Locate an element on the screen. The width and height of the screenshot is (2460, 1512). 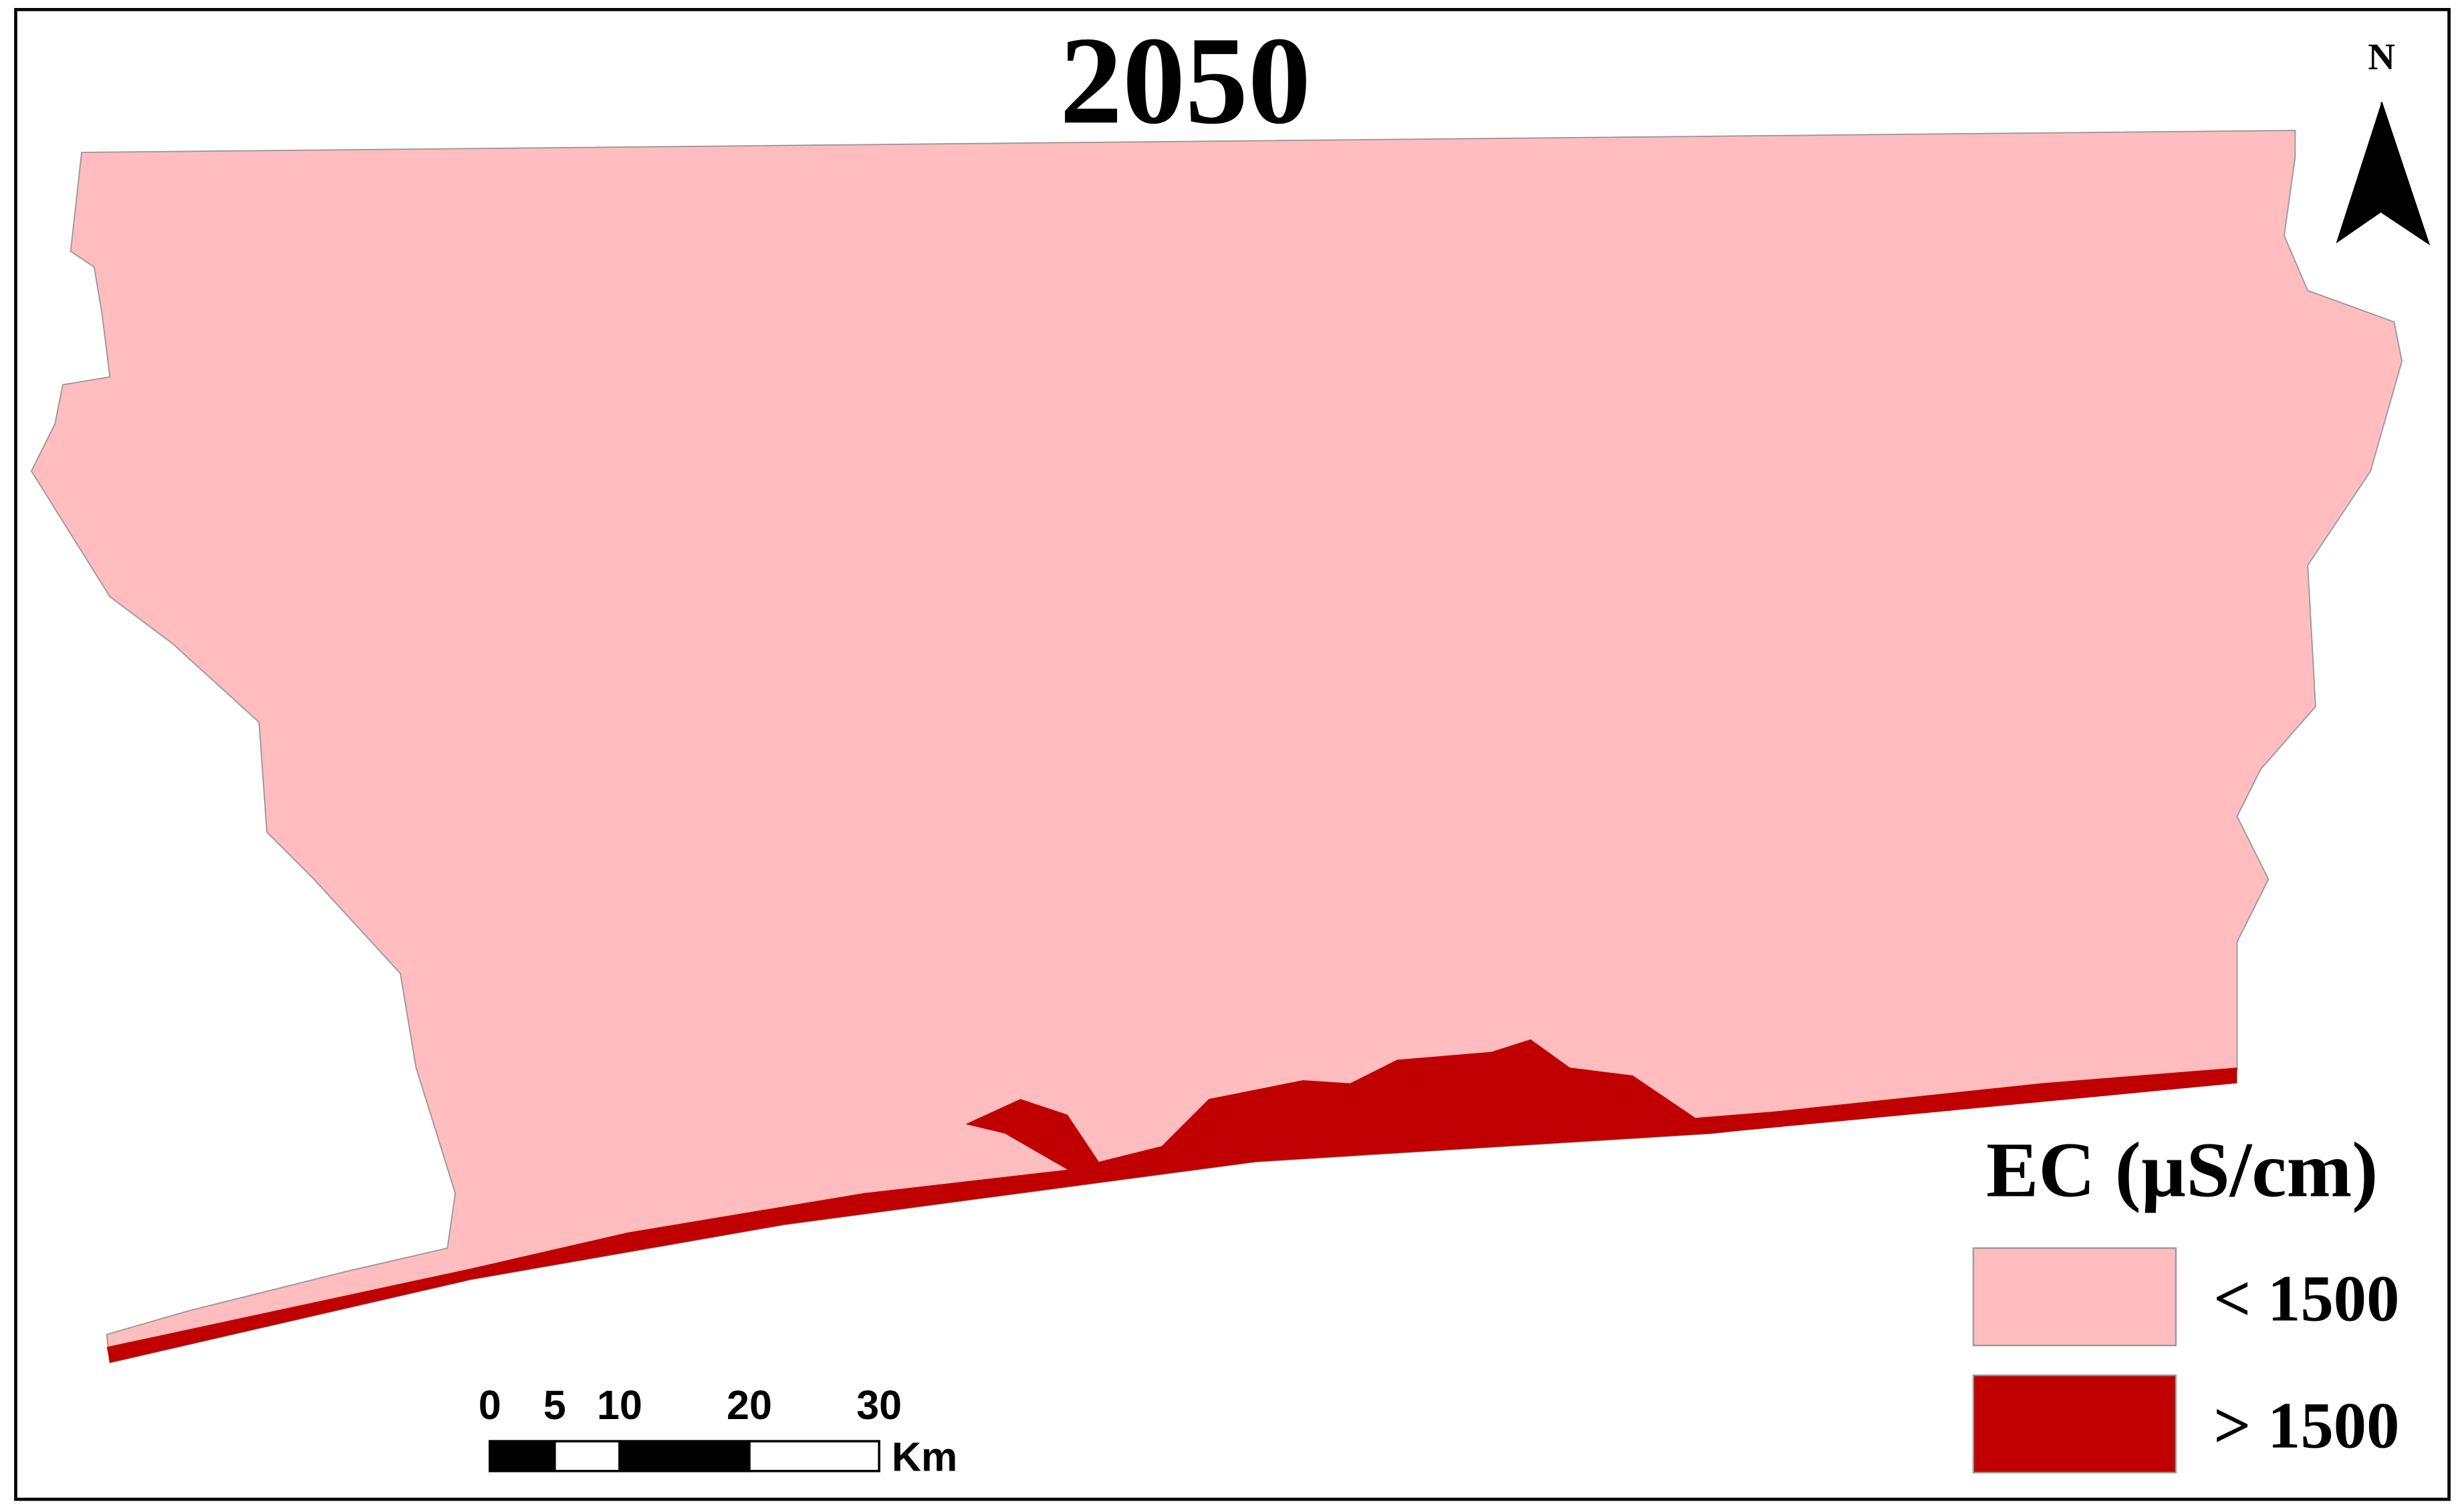
scale-label: 10 is located at coordinates (619, 1405).